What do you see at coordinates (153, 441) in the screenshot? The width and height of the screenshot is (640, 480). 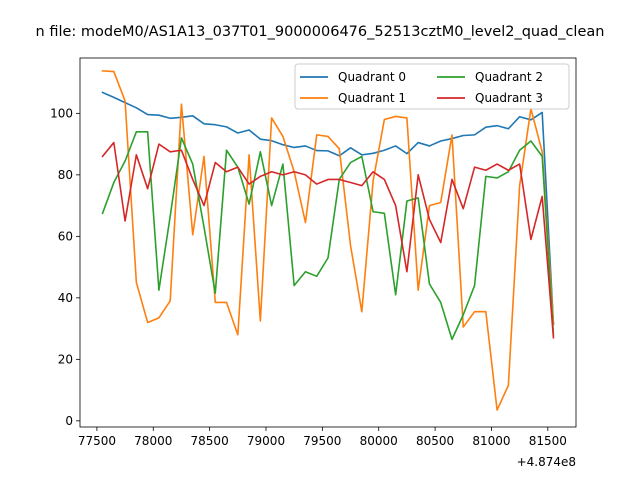 I see `x-tick-label: 78000` at bounding box center [153, 441].